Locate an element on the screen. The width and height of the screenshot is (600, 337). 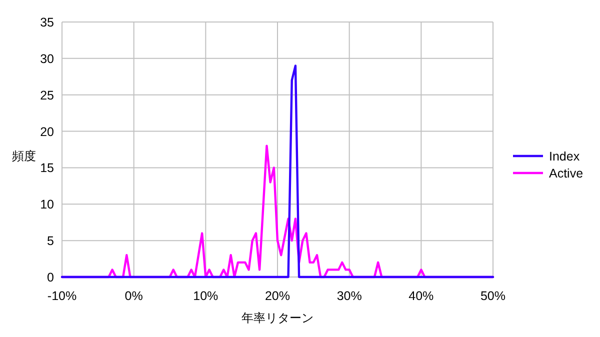
y-tick-label: 30 is located at coordinates (47, 59).